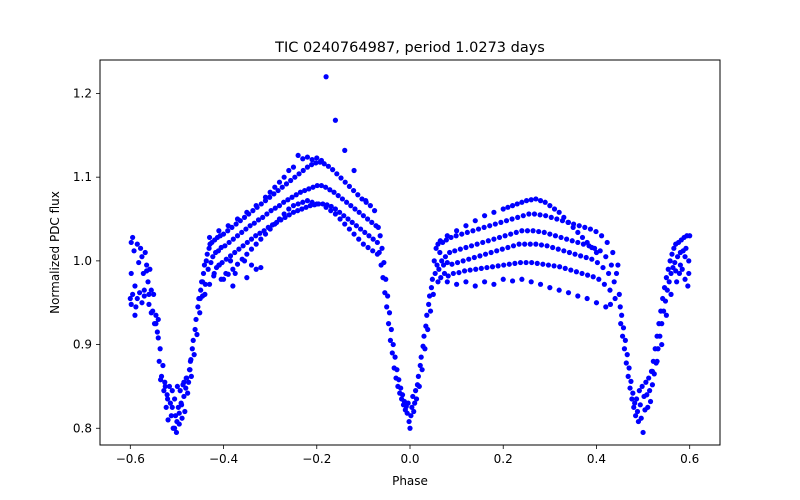  What do you see at coordinates (409, 459) in the screenshot?
I see `x-tick-label: 0.0` at bounding box center [409, 459].